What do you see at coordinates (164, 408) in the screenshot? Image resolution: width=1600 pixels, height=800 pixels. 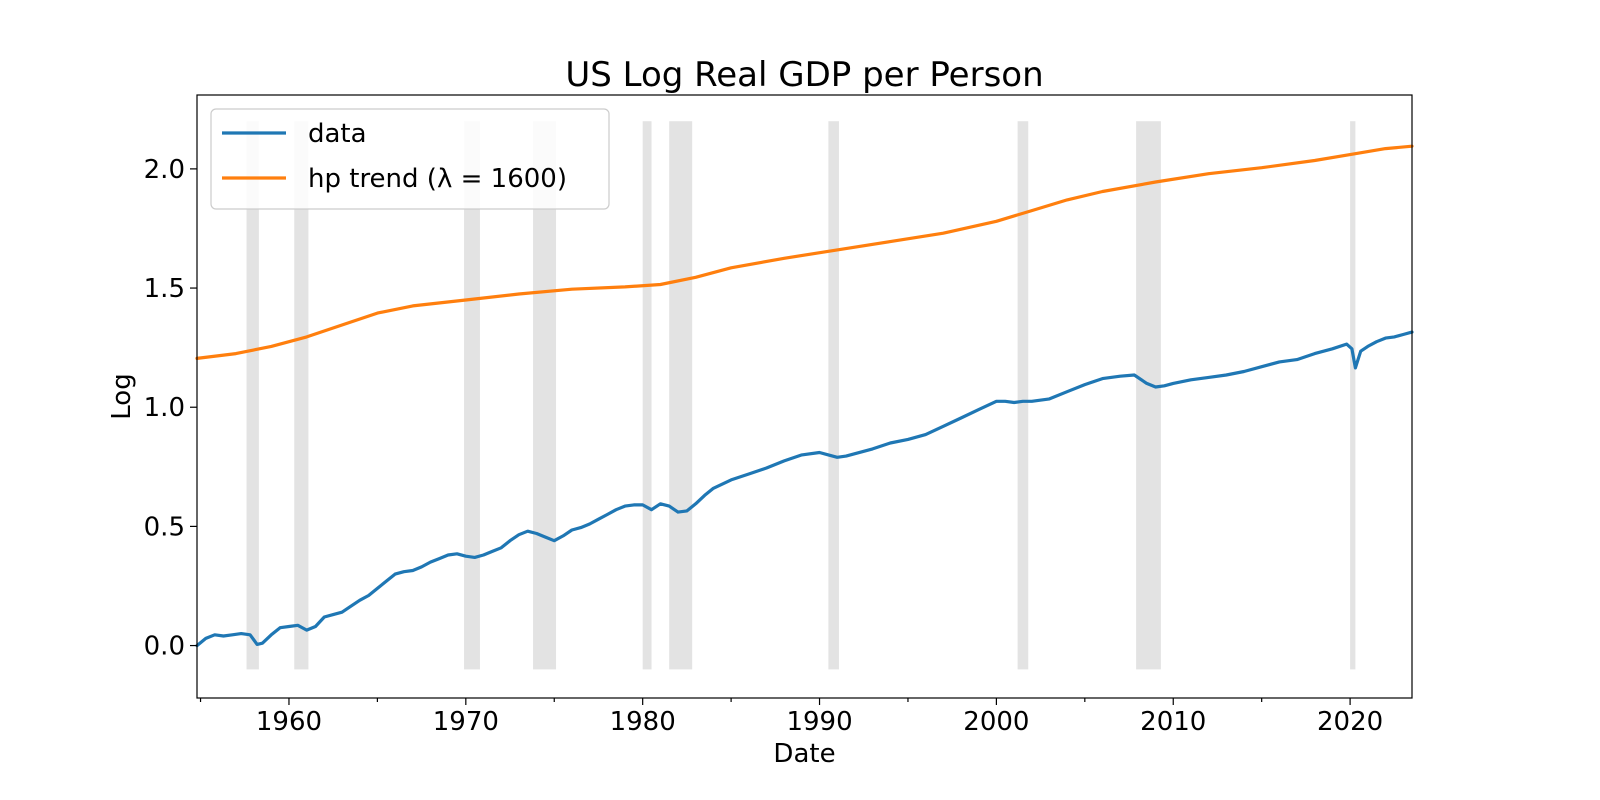 I see `y-tick-label: 1.0` at bounding box center [164, 408].